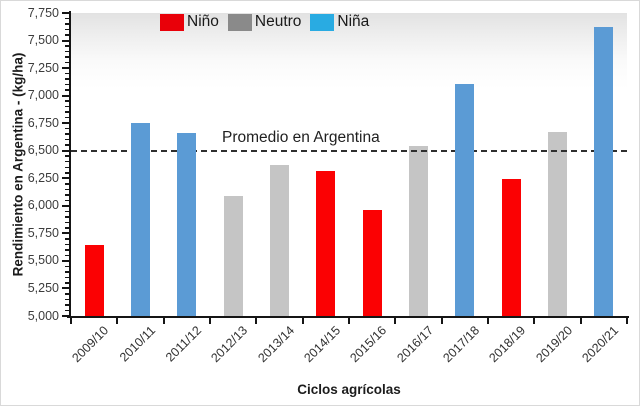 Image resolution: width=640 pixels, height=406 pixels. Describe the element at coordinates (70, 164) in the screenshot. I see `y-axis-line` at that location.